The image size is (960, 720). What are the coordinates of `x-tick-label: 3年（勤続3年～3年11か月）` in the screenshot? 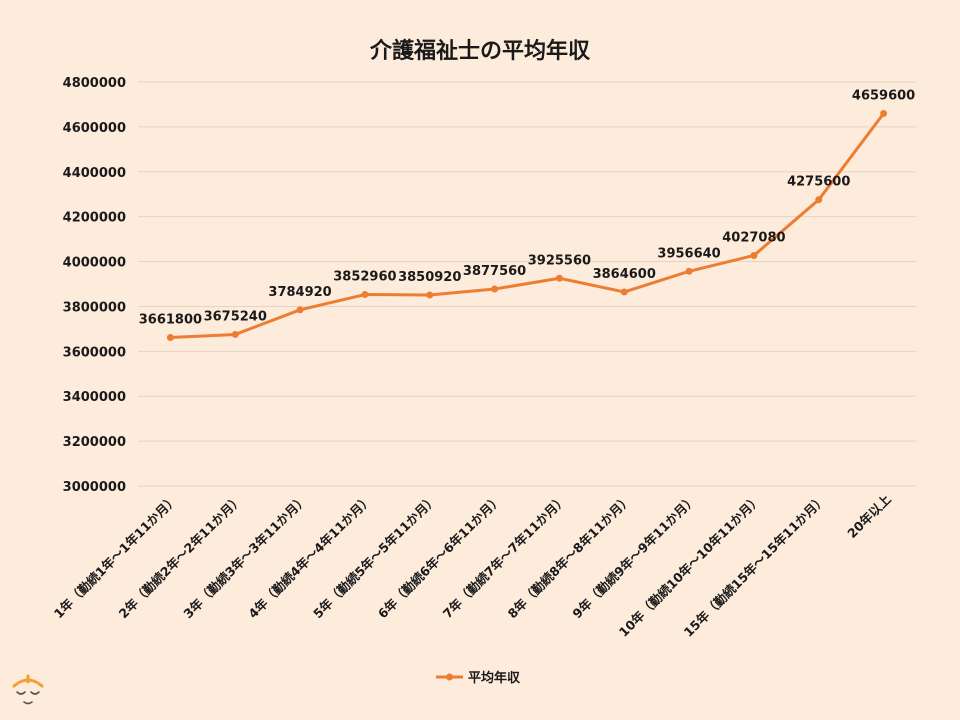 It's located at (245, 557).